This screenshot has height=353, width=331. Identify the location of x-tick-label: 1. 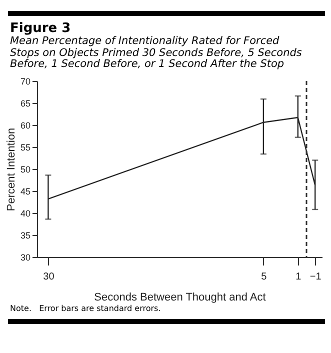
(299, 276).